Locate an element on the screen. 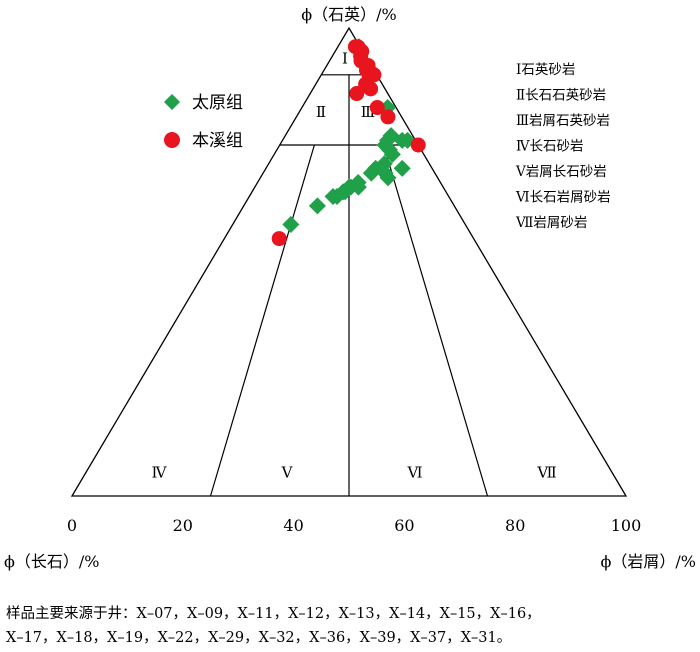 Image resolution: width=700 pixels, height=652 pixels. data-points is located at coordinates (348, 142).